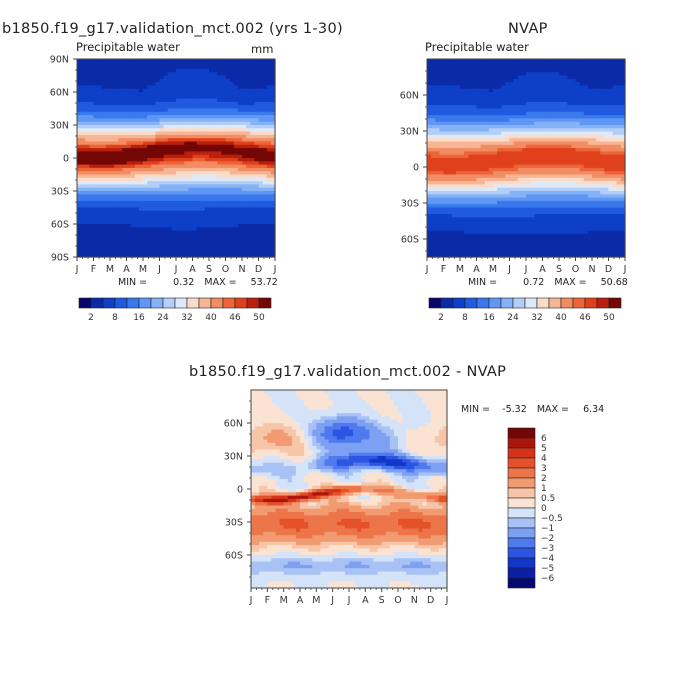  Describe the element at coordinates (60, 258) in the screenshot. I see `panel1-y-tick-label: 90S` at that location.